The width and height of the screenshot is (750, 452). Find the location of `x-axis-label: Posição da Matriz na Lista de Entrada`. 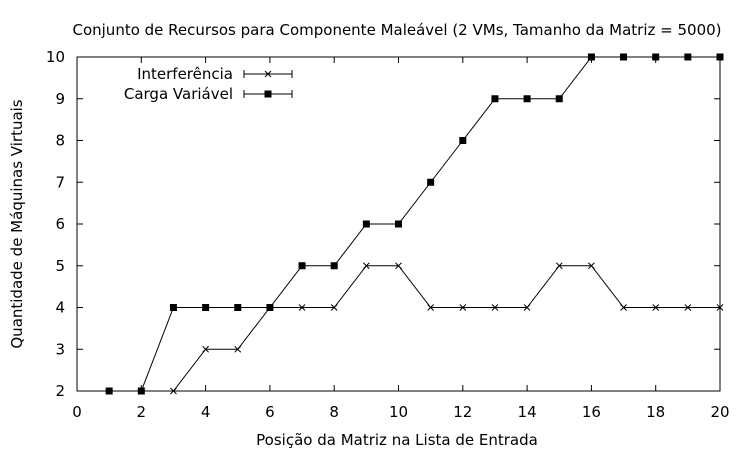

x-axis-label: Posição da Matriz na Lista de Entrada is located at coordinates (397, 440).